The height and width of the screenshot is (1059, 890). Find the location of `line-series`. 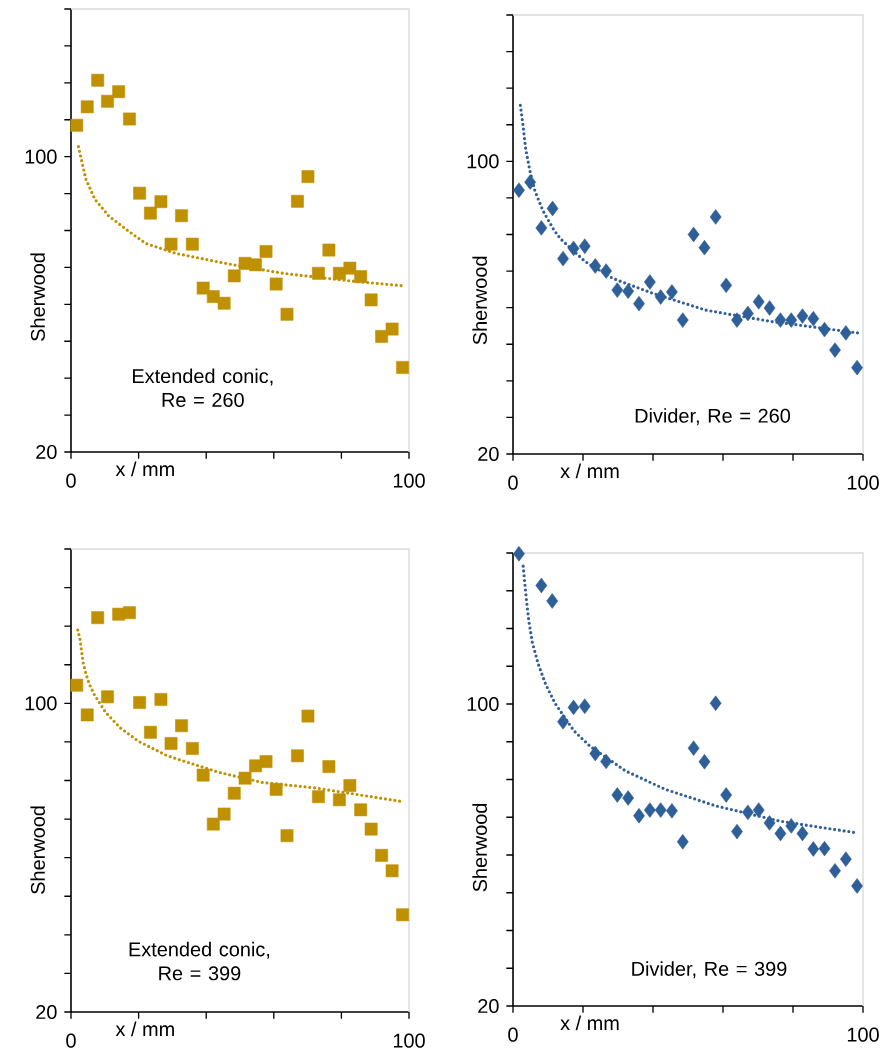

line-series is located at coordinates (240, 216).